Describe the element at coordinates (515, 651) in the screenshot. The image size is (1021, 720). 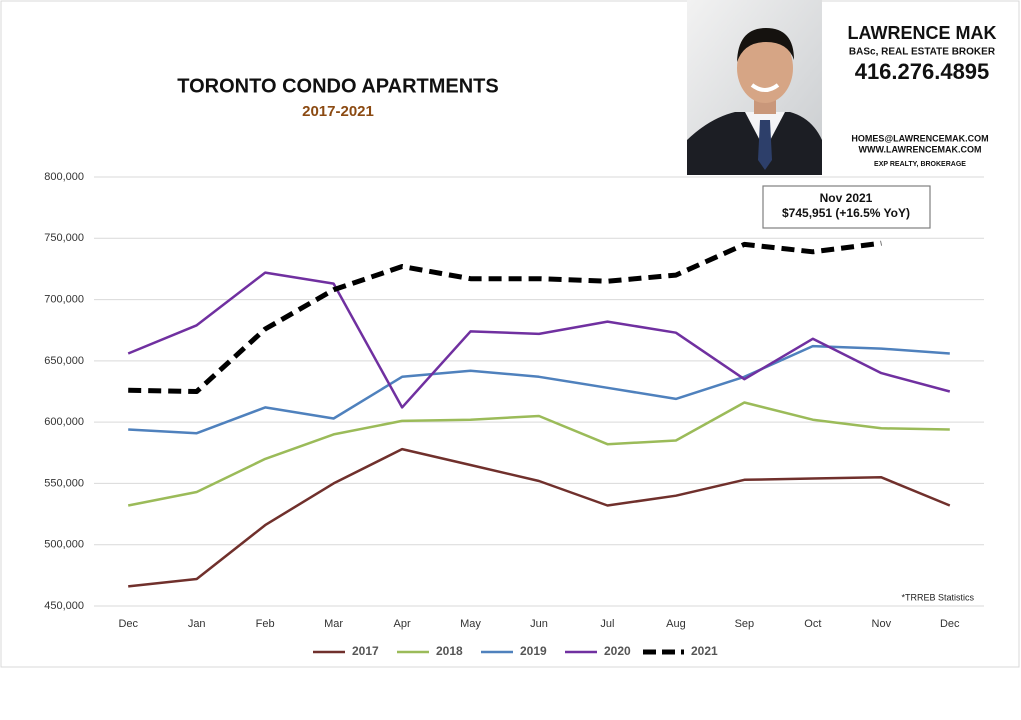
I see `legend: 2017 2018 2019 2020 2021` at that location.